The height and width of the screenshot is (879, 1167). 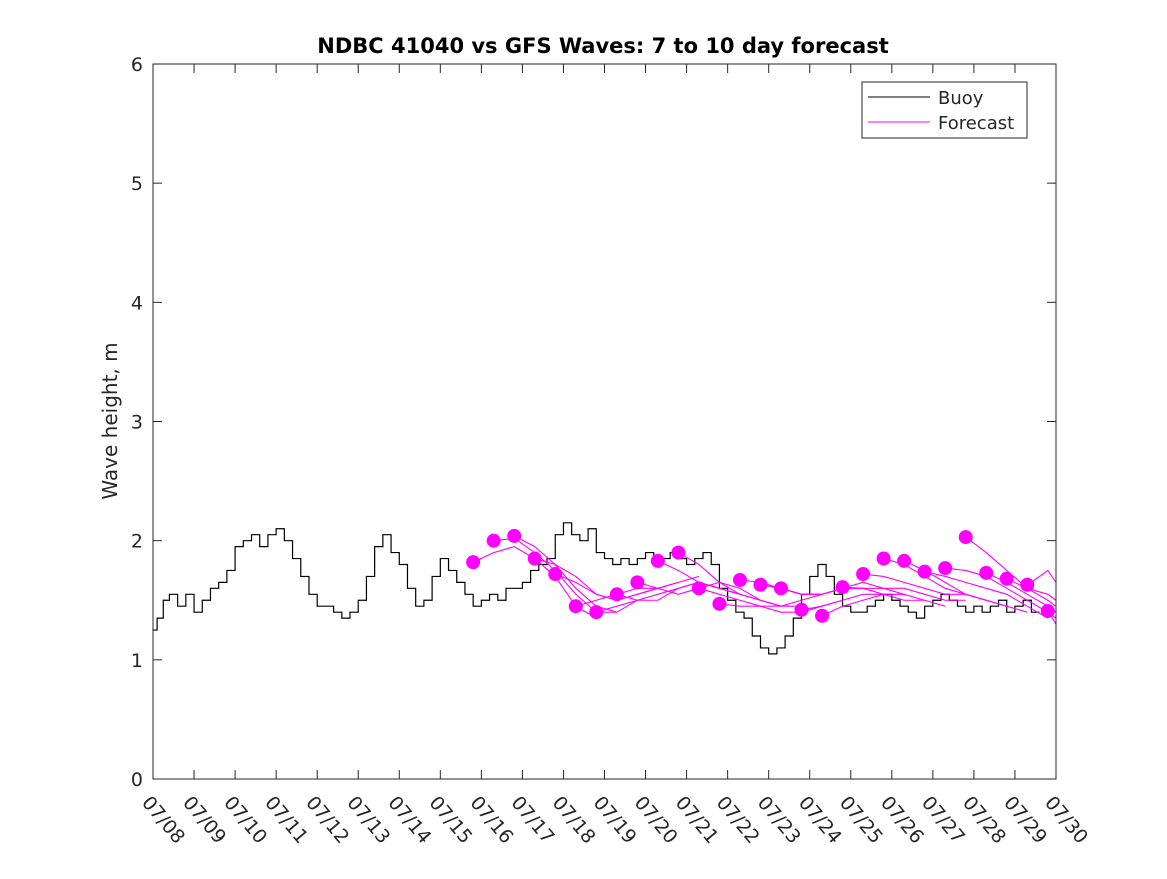 I want to click on legend: Buoy Forecast, so click(x=944, y=110).